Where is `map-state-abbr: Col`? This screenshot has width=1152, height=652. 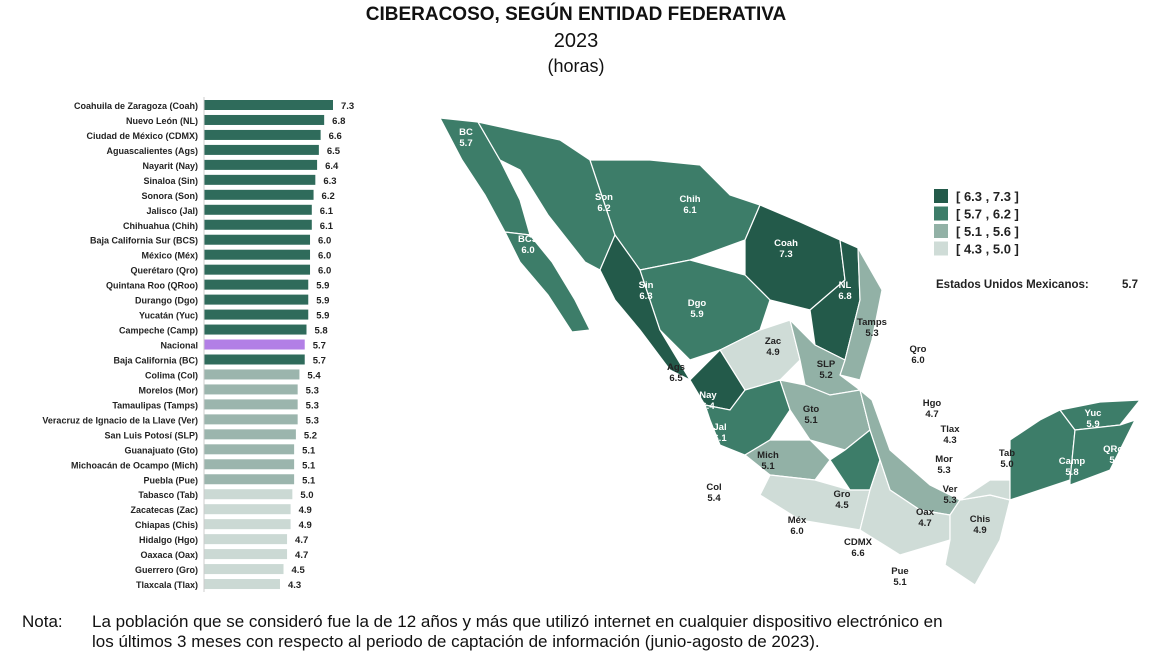 map-state-abbr: Col is located at coordinates (713, 487).